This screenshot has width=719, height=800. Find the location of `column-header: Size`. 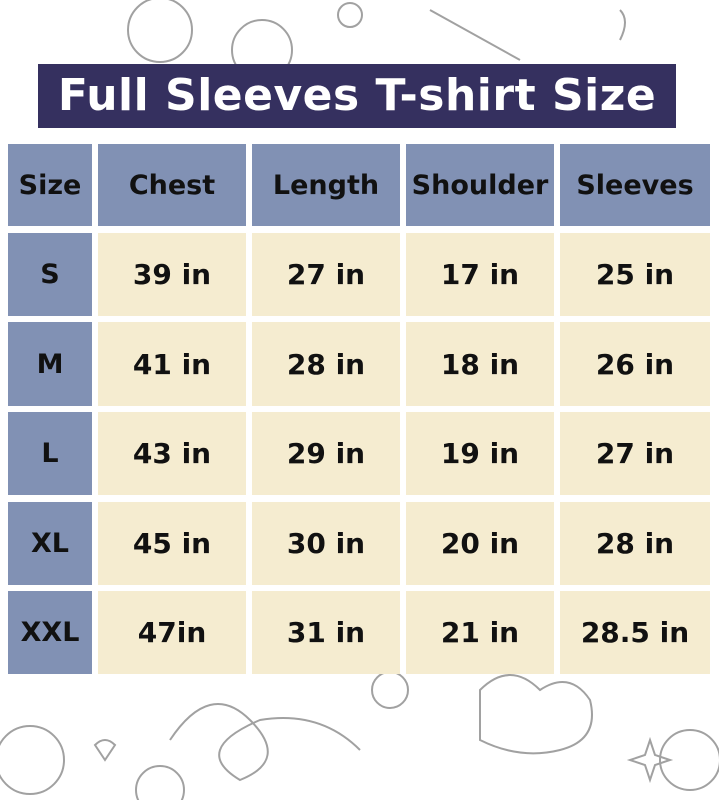

column-header: Size is located at coordinates (50, 185).